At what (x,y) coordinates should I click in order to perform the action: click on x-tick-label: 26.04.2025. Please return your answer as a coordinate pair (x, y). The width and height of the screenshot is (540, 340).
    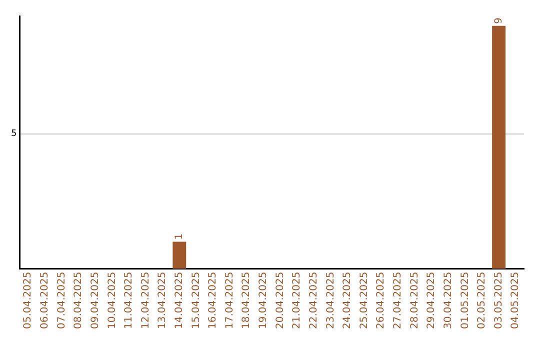
    Looking at the image, I should click on (381, 301).